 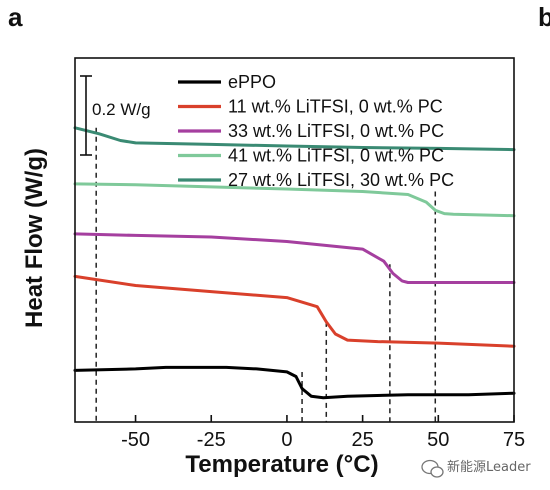 What do you see at coordinates (544, 17) in the screenshot?
I see `panel-label-b: b` at bounding box center [544, 17].